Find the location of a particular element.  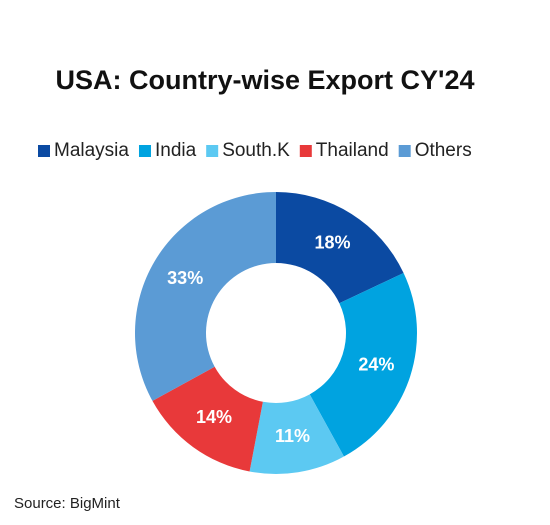

value-label: 33% is located at coordinates (185, 278).